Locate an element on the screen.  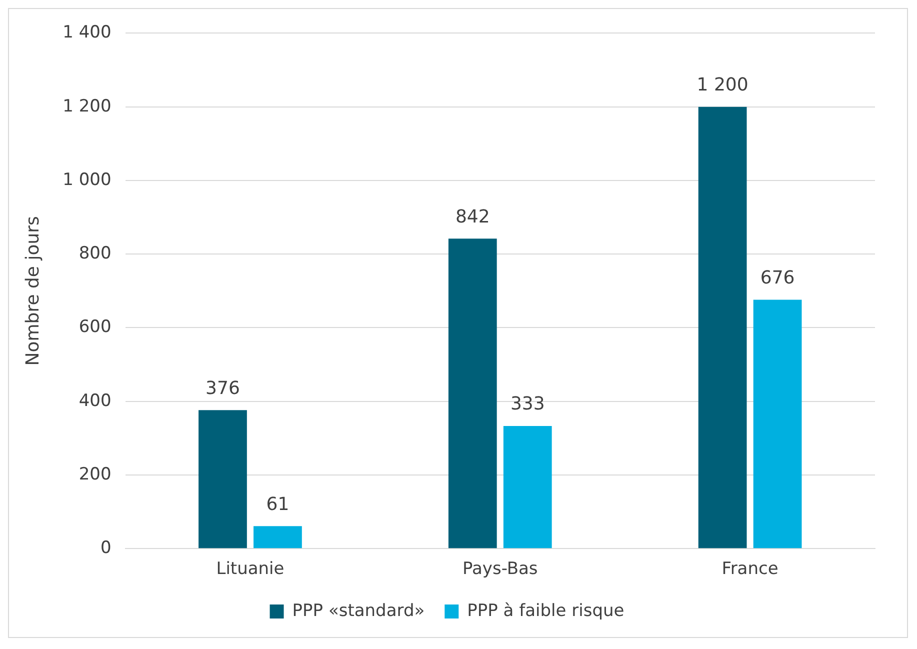
data-label: 376 is located at coordinates (223, 388).